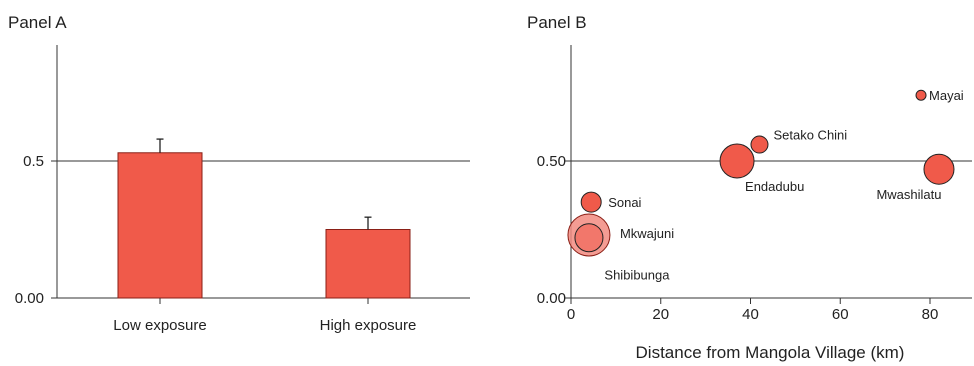 This screenshot has width=974, height=366. What do you see at coordinates (930, 314) in the screenshot?
I see `panel-b-x-tick-label: 80` at bounding box center [930, 314].